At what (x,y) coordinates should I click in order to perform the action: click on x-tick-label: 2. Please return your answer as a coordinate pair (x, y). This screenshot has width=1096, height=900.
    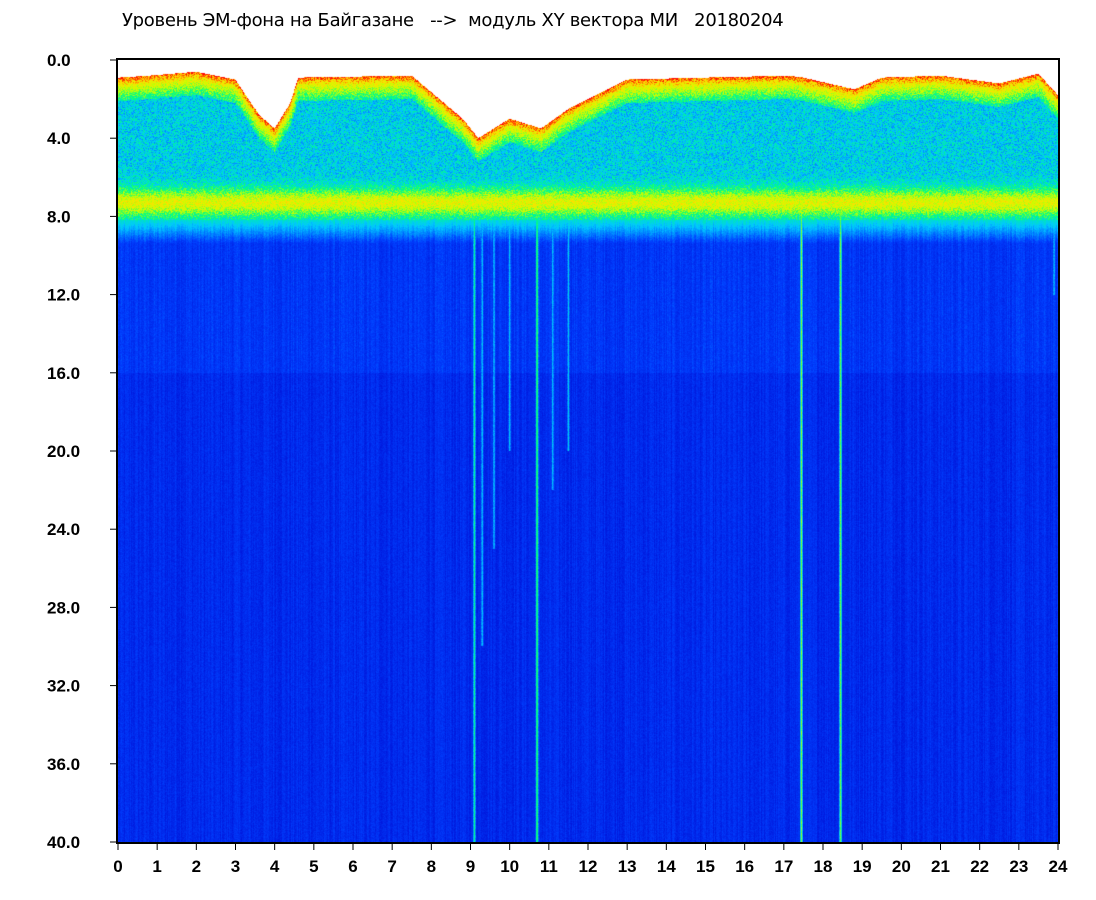
    Looking at the image, I should click on (196, 866).